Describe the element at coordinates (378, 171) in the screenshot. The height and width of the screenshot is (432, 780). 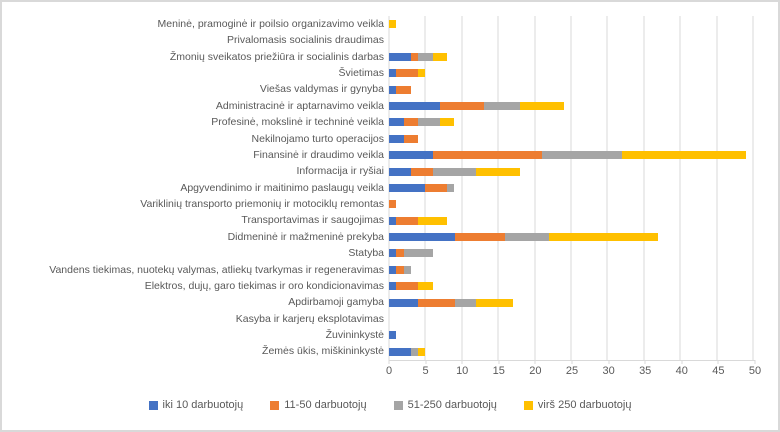
I see `chart-row: Informacija ir ryšiai` at that location.